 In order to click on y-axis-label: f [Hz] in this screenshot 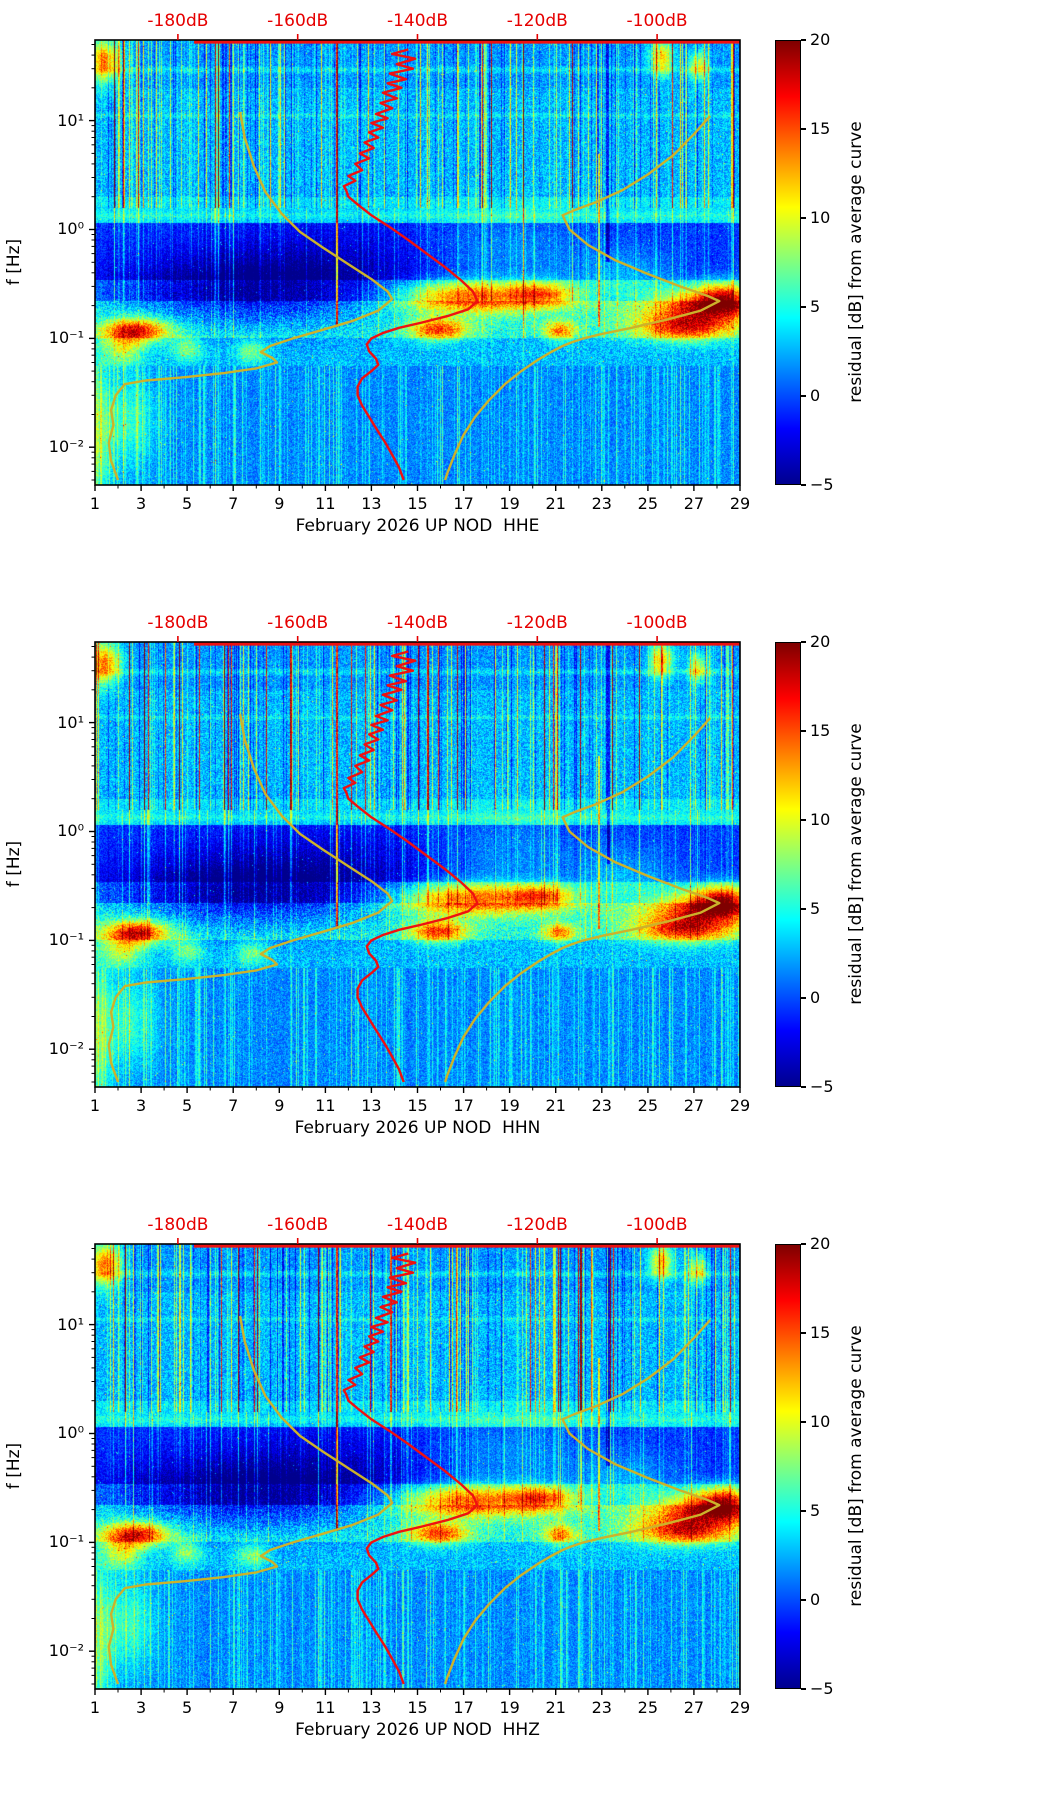, I will do `click(14, 262)`.